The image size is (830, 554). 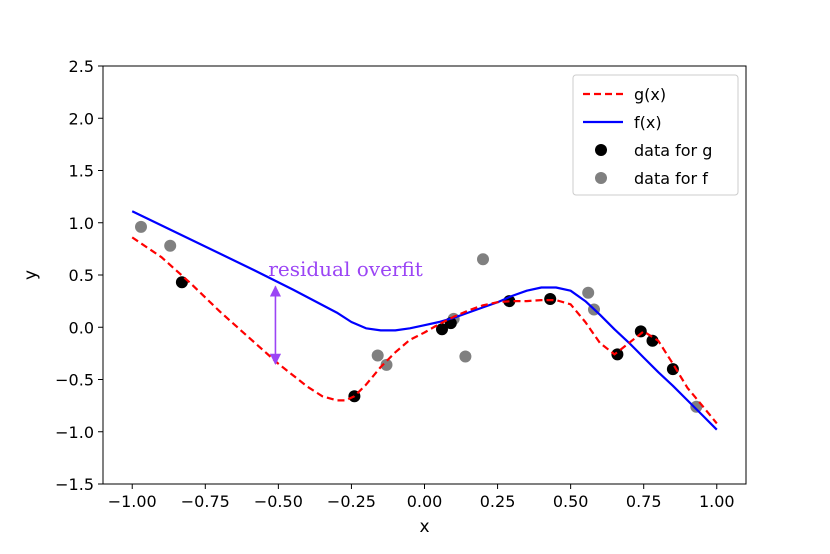 I want to click on legend-label-f-x: f(x), so click(x=648, y=122).